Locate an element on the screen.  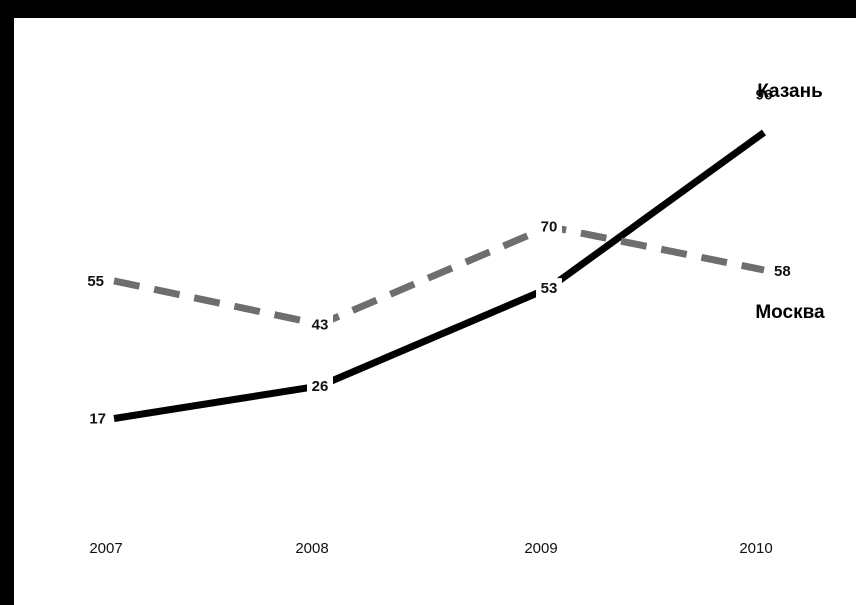
data-label-2008-s1: 26 is located at coordinates (320, 386).